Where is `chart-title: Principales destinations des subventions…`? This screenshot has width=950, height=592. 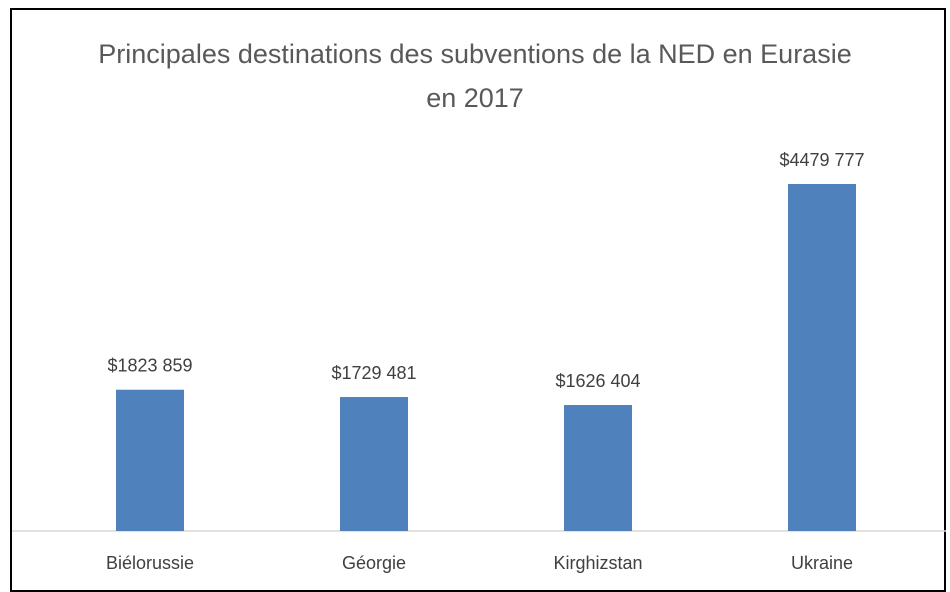 chart-title: Principales destinations des subventions… is located at coordinates (475, 76).